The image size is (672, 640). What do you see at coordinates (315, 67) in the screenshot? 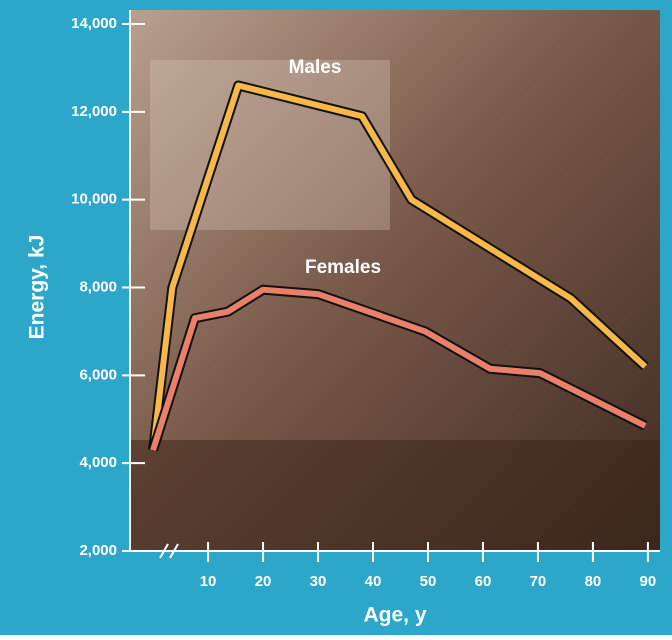
I see `series-label: Males` at bounding box center [315, 67].